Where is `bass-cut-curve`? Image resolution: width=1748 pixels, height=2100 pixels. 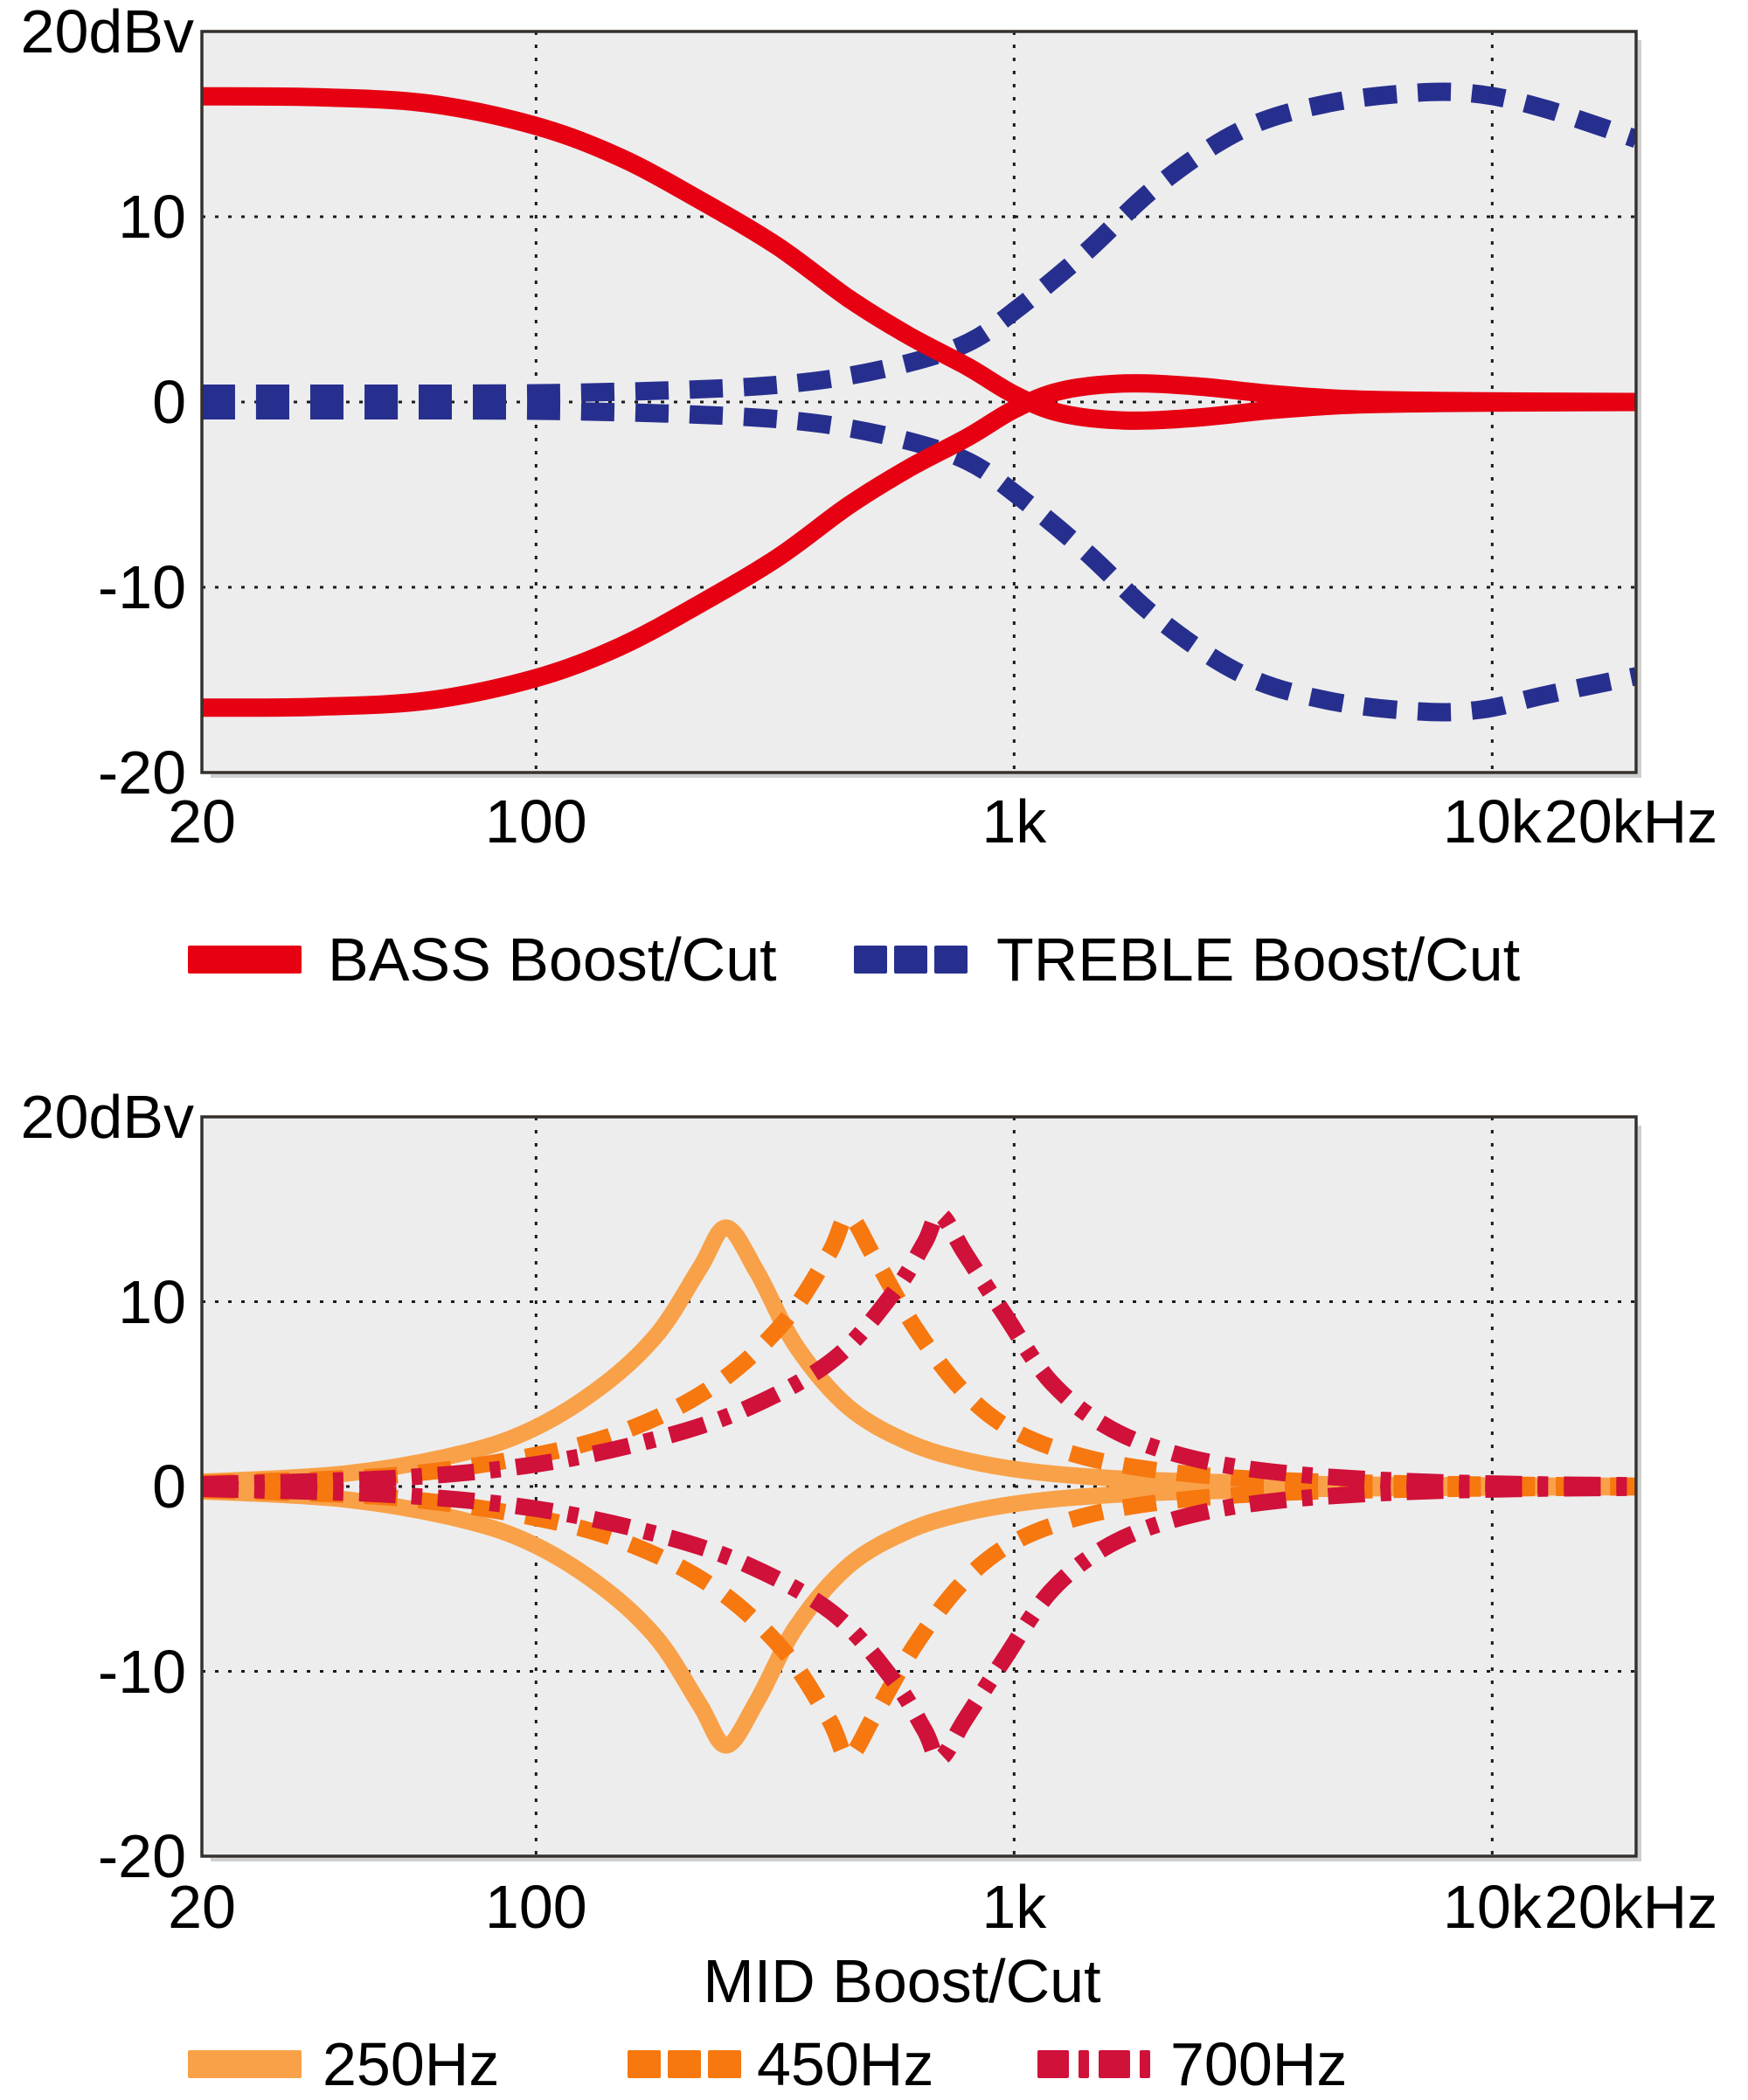
bass-cut-curve is located at coordinates (919, 545).